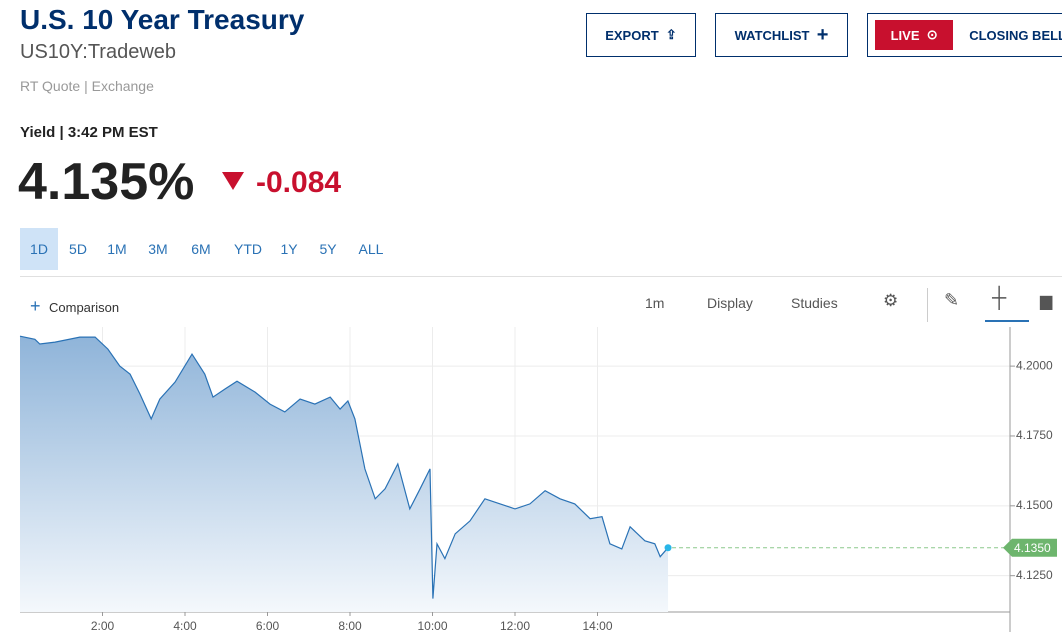 The width and height of the screenshot is (1062, 637). I want to click on export-button: EXPORT ⇪, so click(641, 35).